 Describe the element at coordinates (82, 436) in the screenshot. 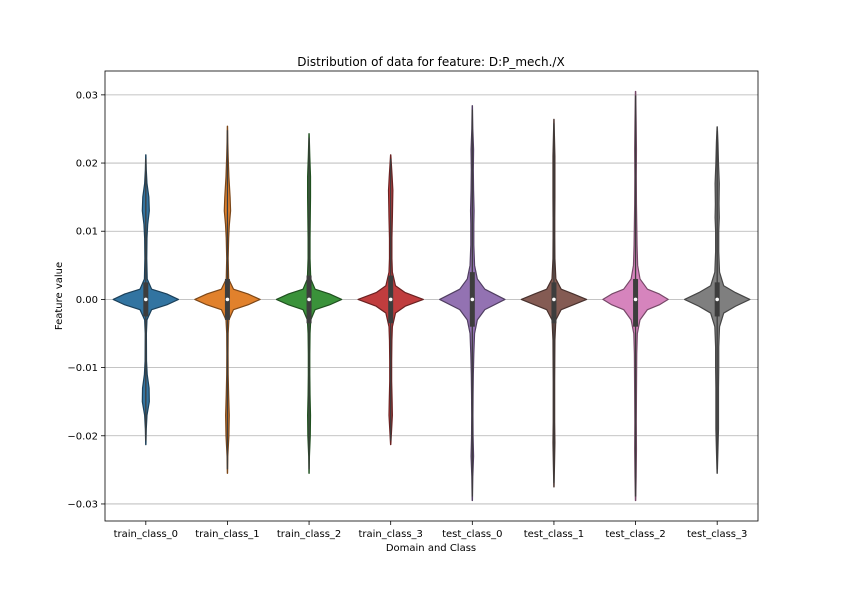

I see `y-tick-label: −0.02` at that location.